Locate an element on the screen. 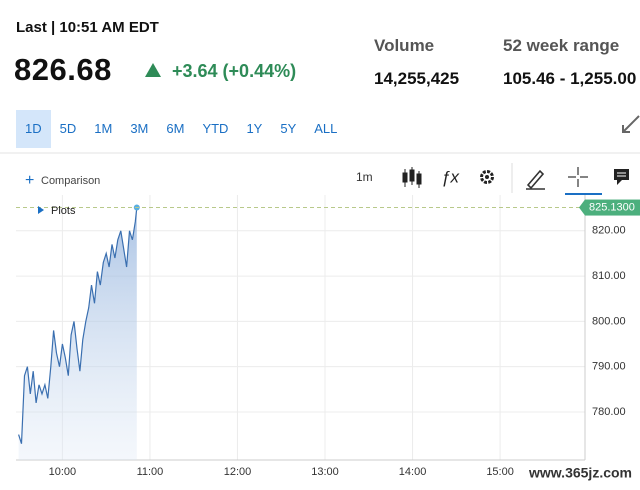 This screenshot has width=640, height=490. y-tick-label: 810.00 is located at coordinates (609, 276).